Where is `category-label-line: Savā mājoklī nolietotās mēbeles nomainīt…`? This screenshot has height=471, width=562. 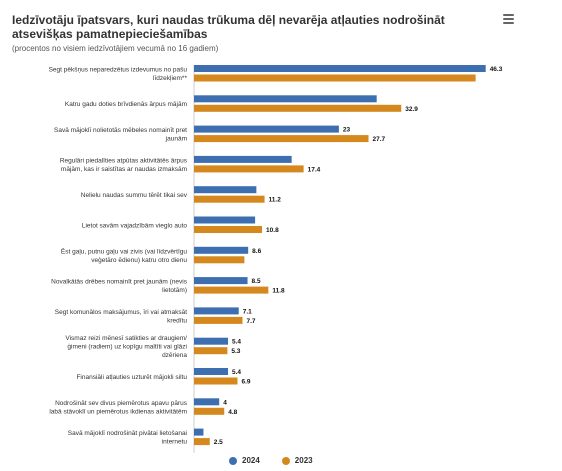
category-label-line: Savā mājoklī nolietotās mēbeles nomainīt… is located at coordinates (120, 130).